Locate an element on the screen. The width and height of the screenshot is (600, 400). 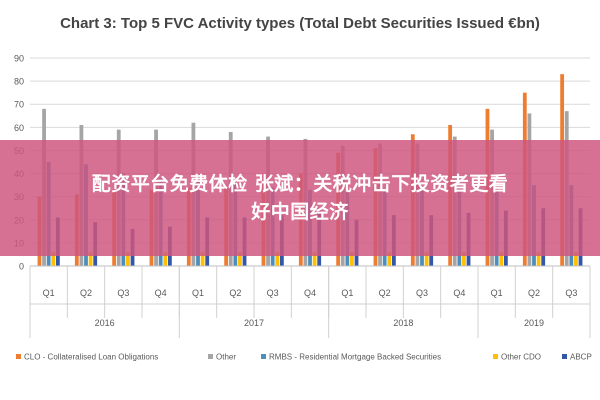
y-tick-label: 70 is located at coordinates (19, 105).